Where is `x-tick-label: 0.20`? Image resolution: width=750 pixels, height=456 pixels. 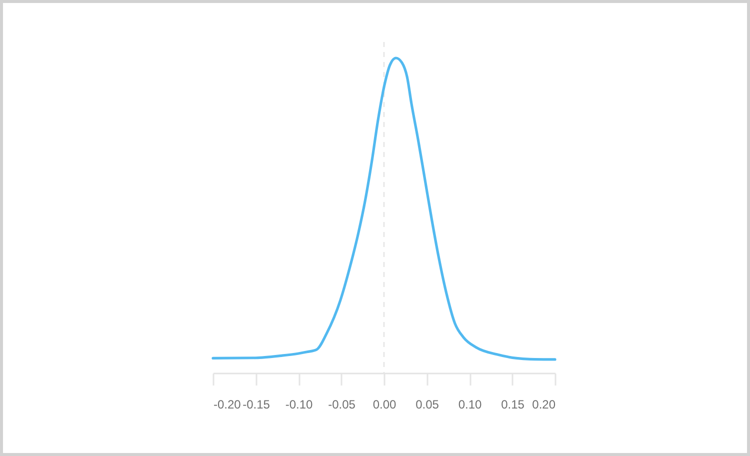 x-tick-label: 0.20 is located at coordinates (544, 405).